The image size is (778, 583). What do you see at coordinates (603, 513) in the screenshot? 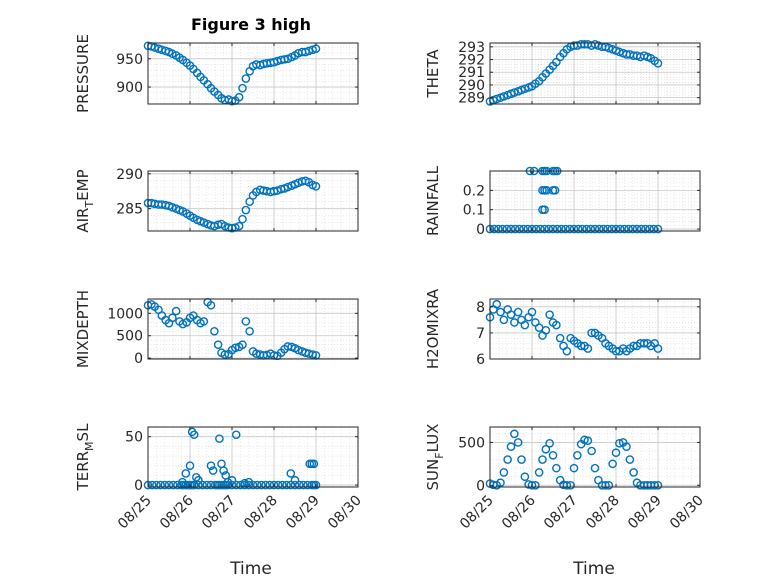
I see `x-tick-label: 08/28` at bounding box center [603, 513].